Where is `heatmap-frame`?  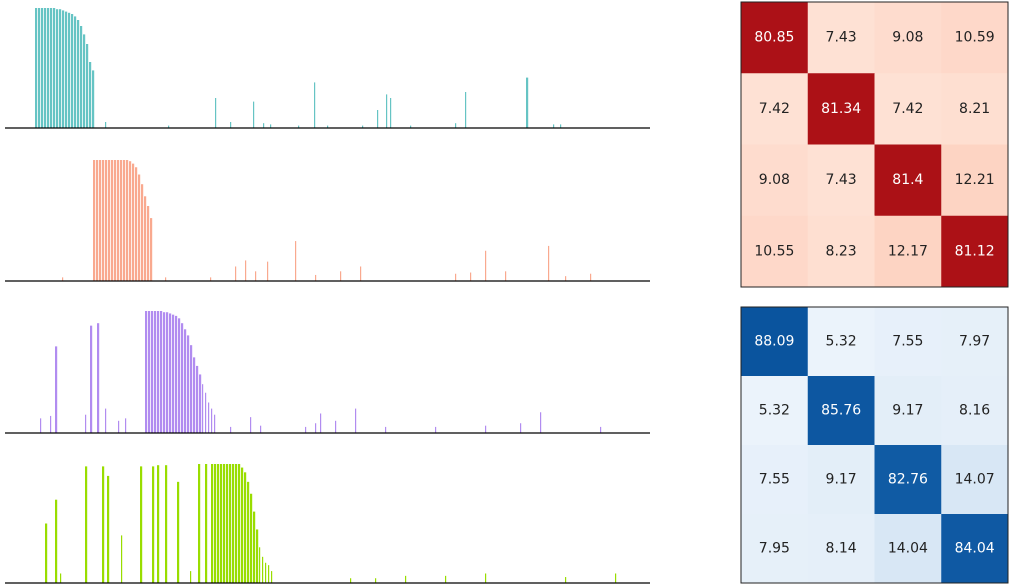
heatmap-frame is located at coordinates (874, 144).